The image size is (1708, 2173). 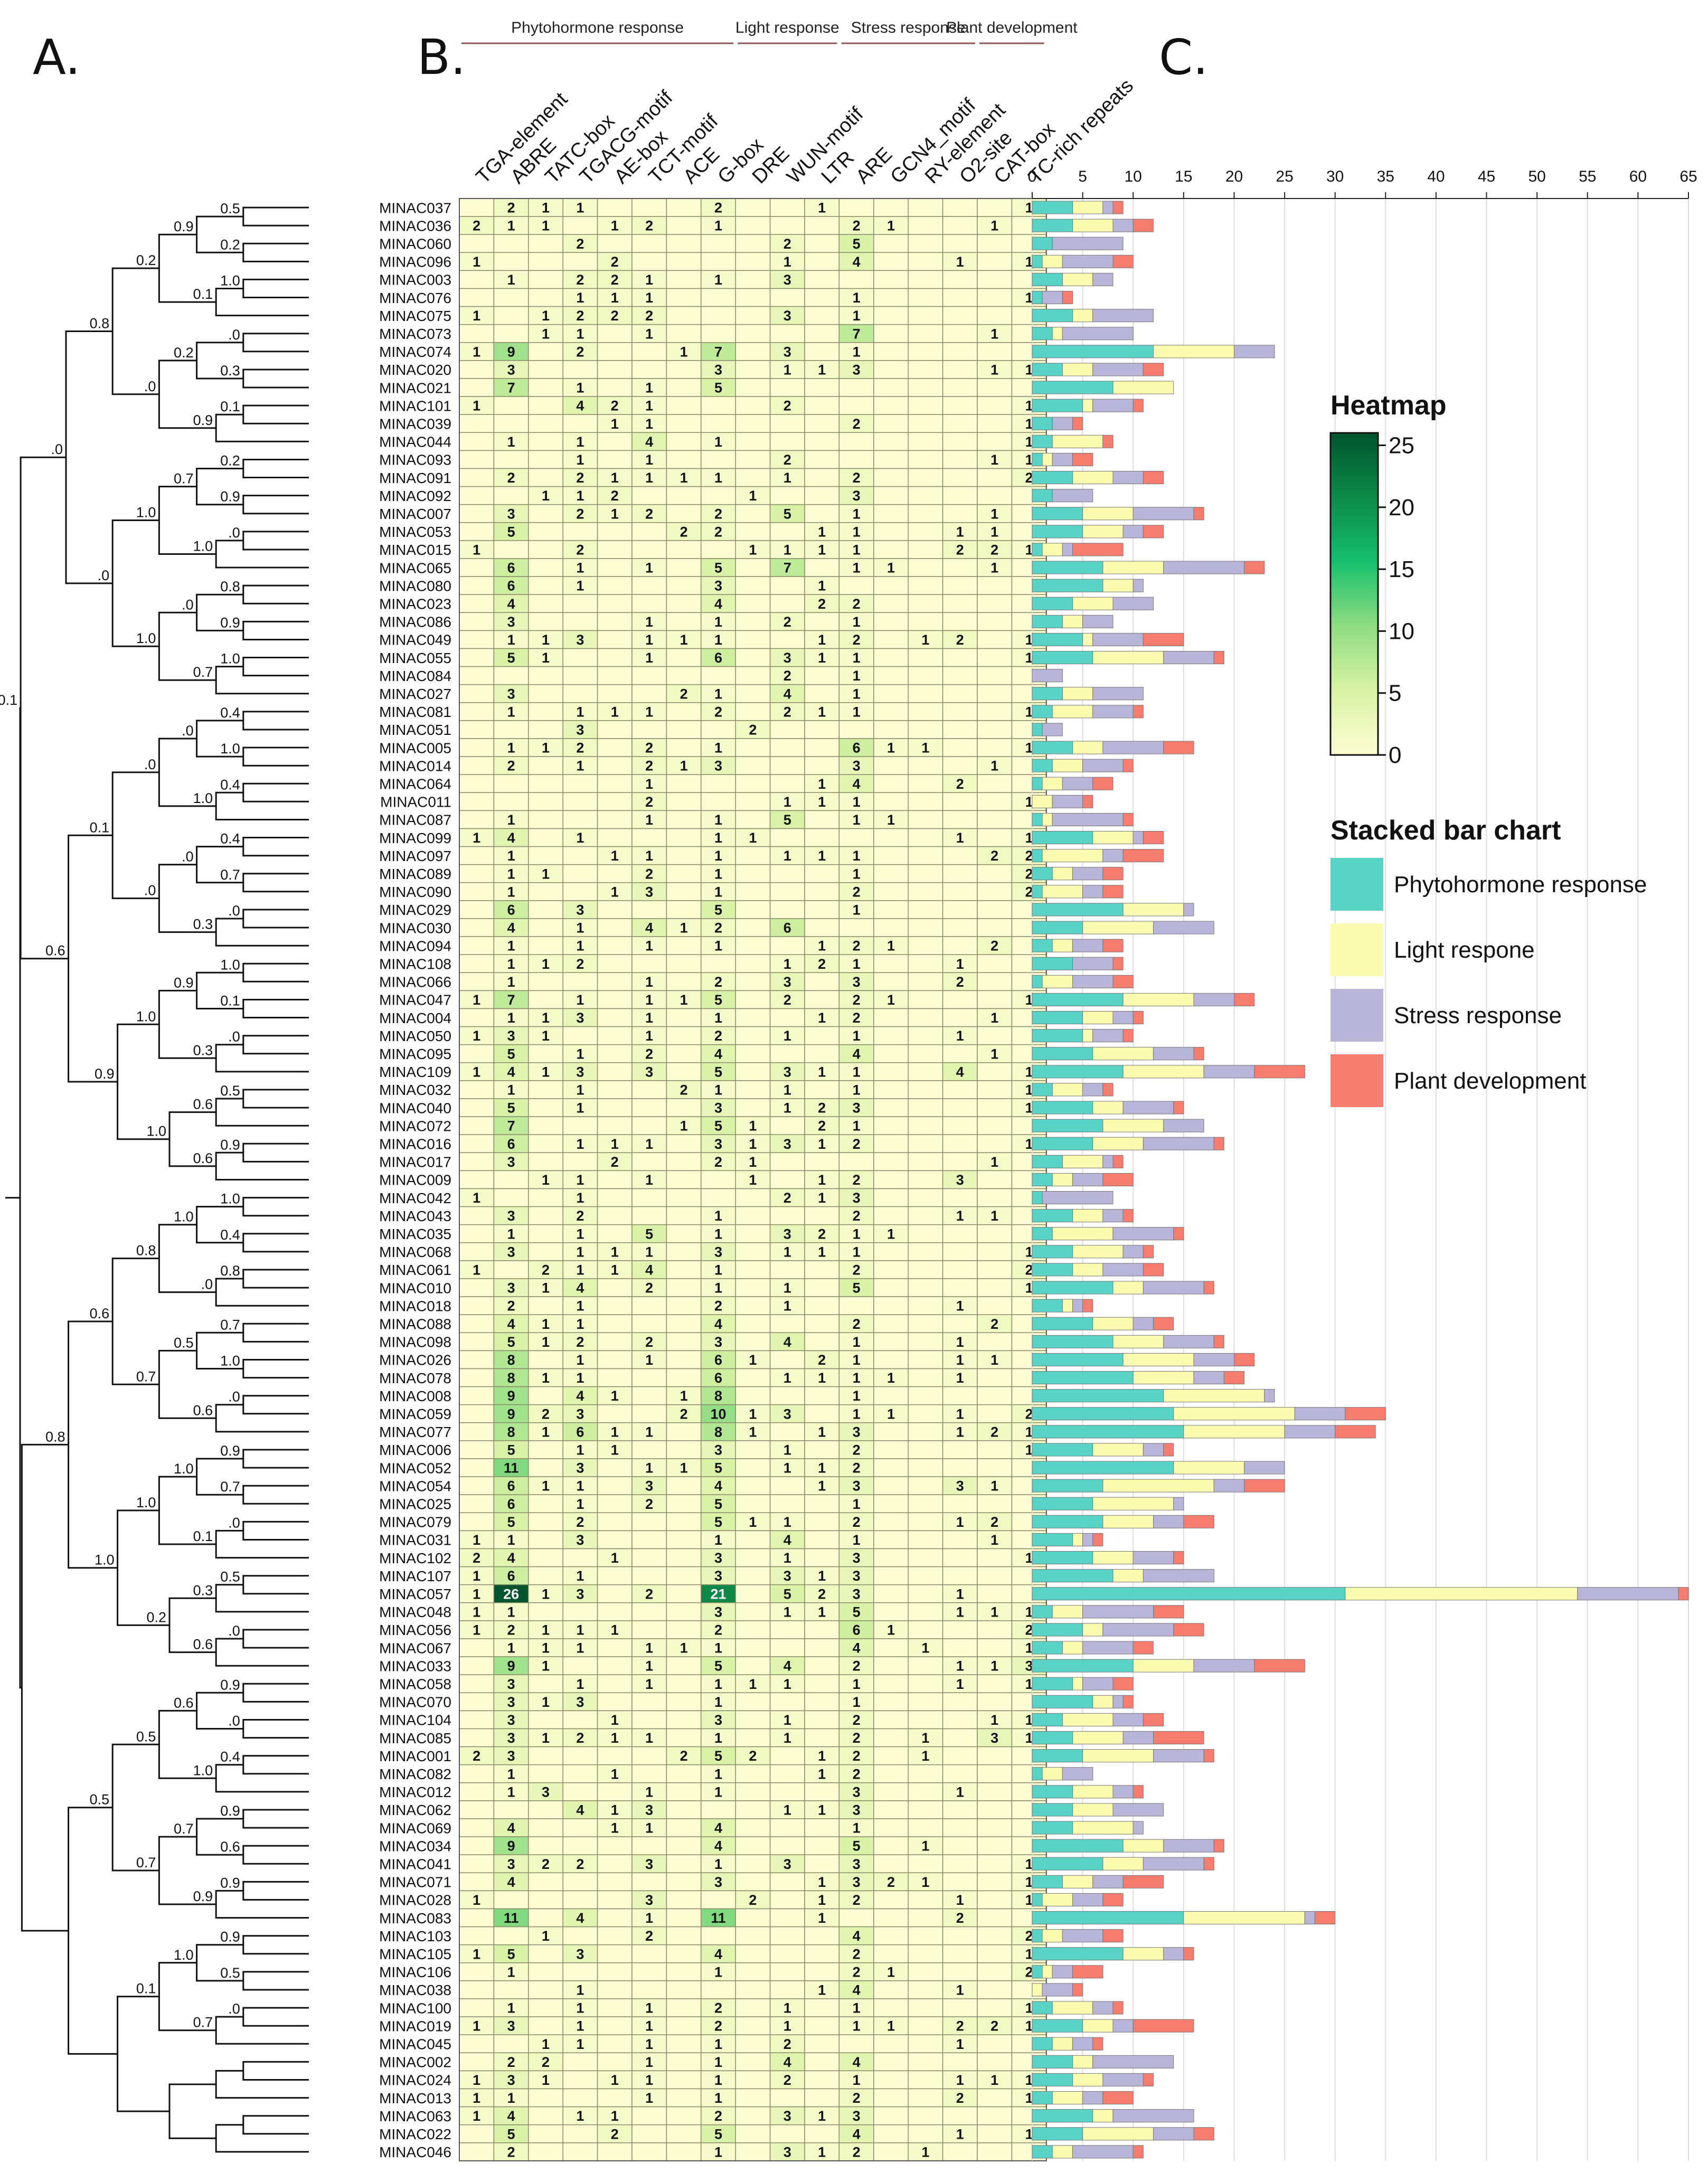 I want to click on heatmap-cell-value: 7, so click(x=788, y=568).